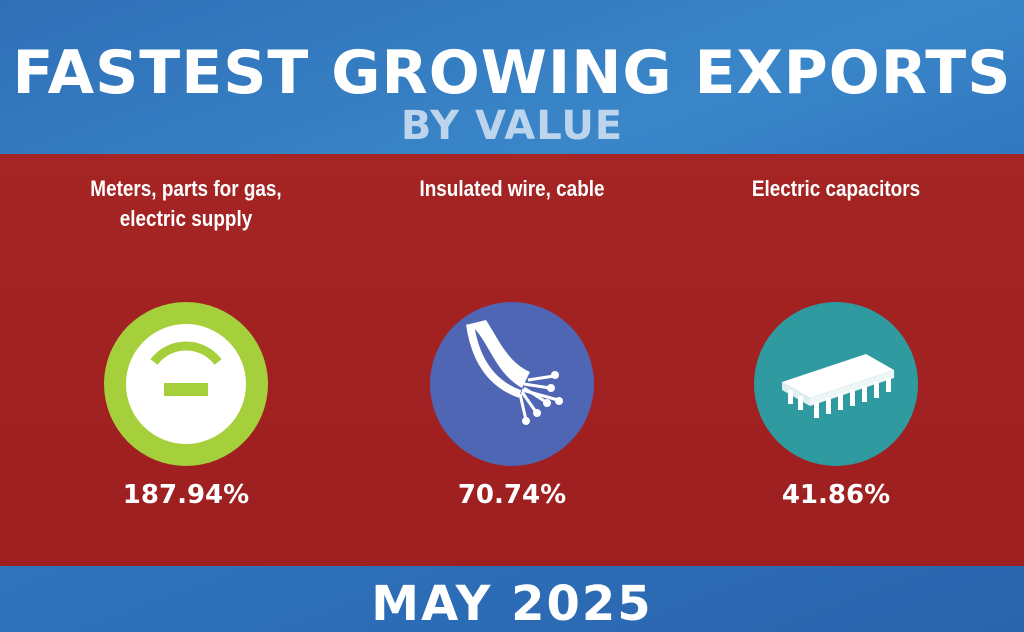 Image resolution: width=1024 pixels, height=632 pixels. Describe the element at coordinates (836, 495) in the screenshot. I see `export-growth-value: 41.86%` at that location.